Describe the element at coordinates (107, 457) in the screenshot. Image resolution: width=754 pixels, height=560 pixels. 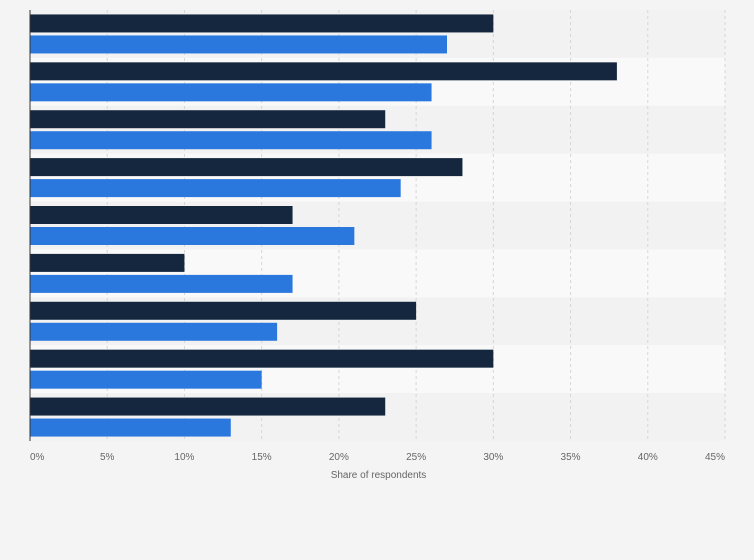
I see `x-tick-label: 5%` at that location.